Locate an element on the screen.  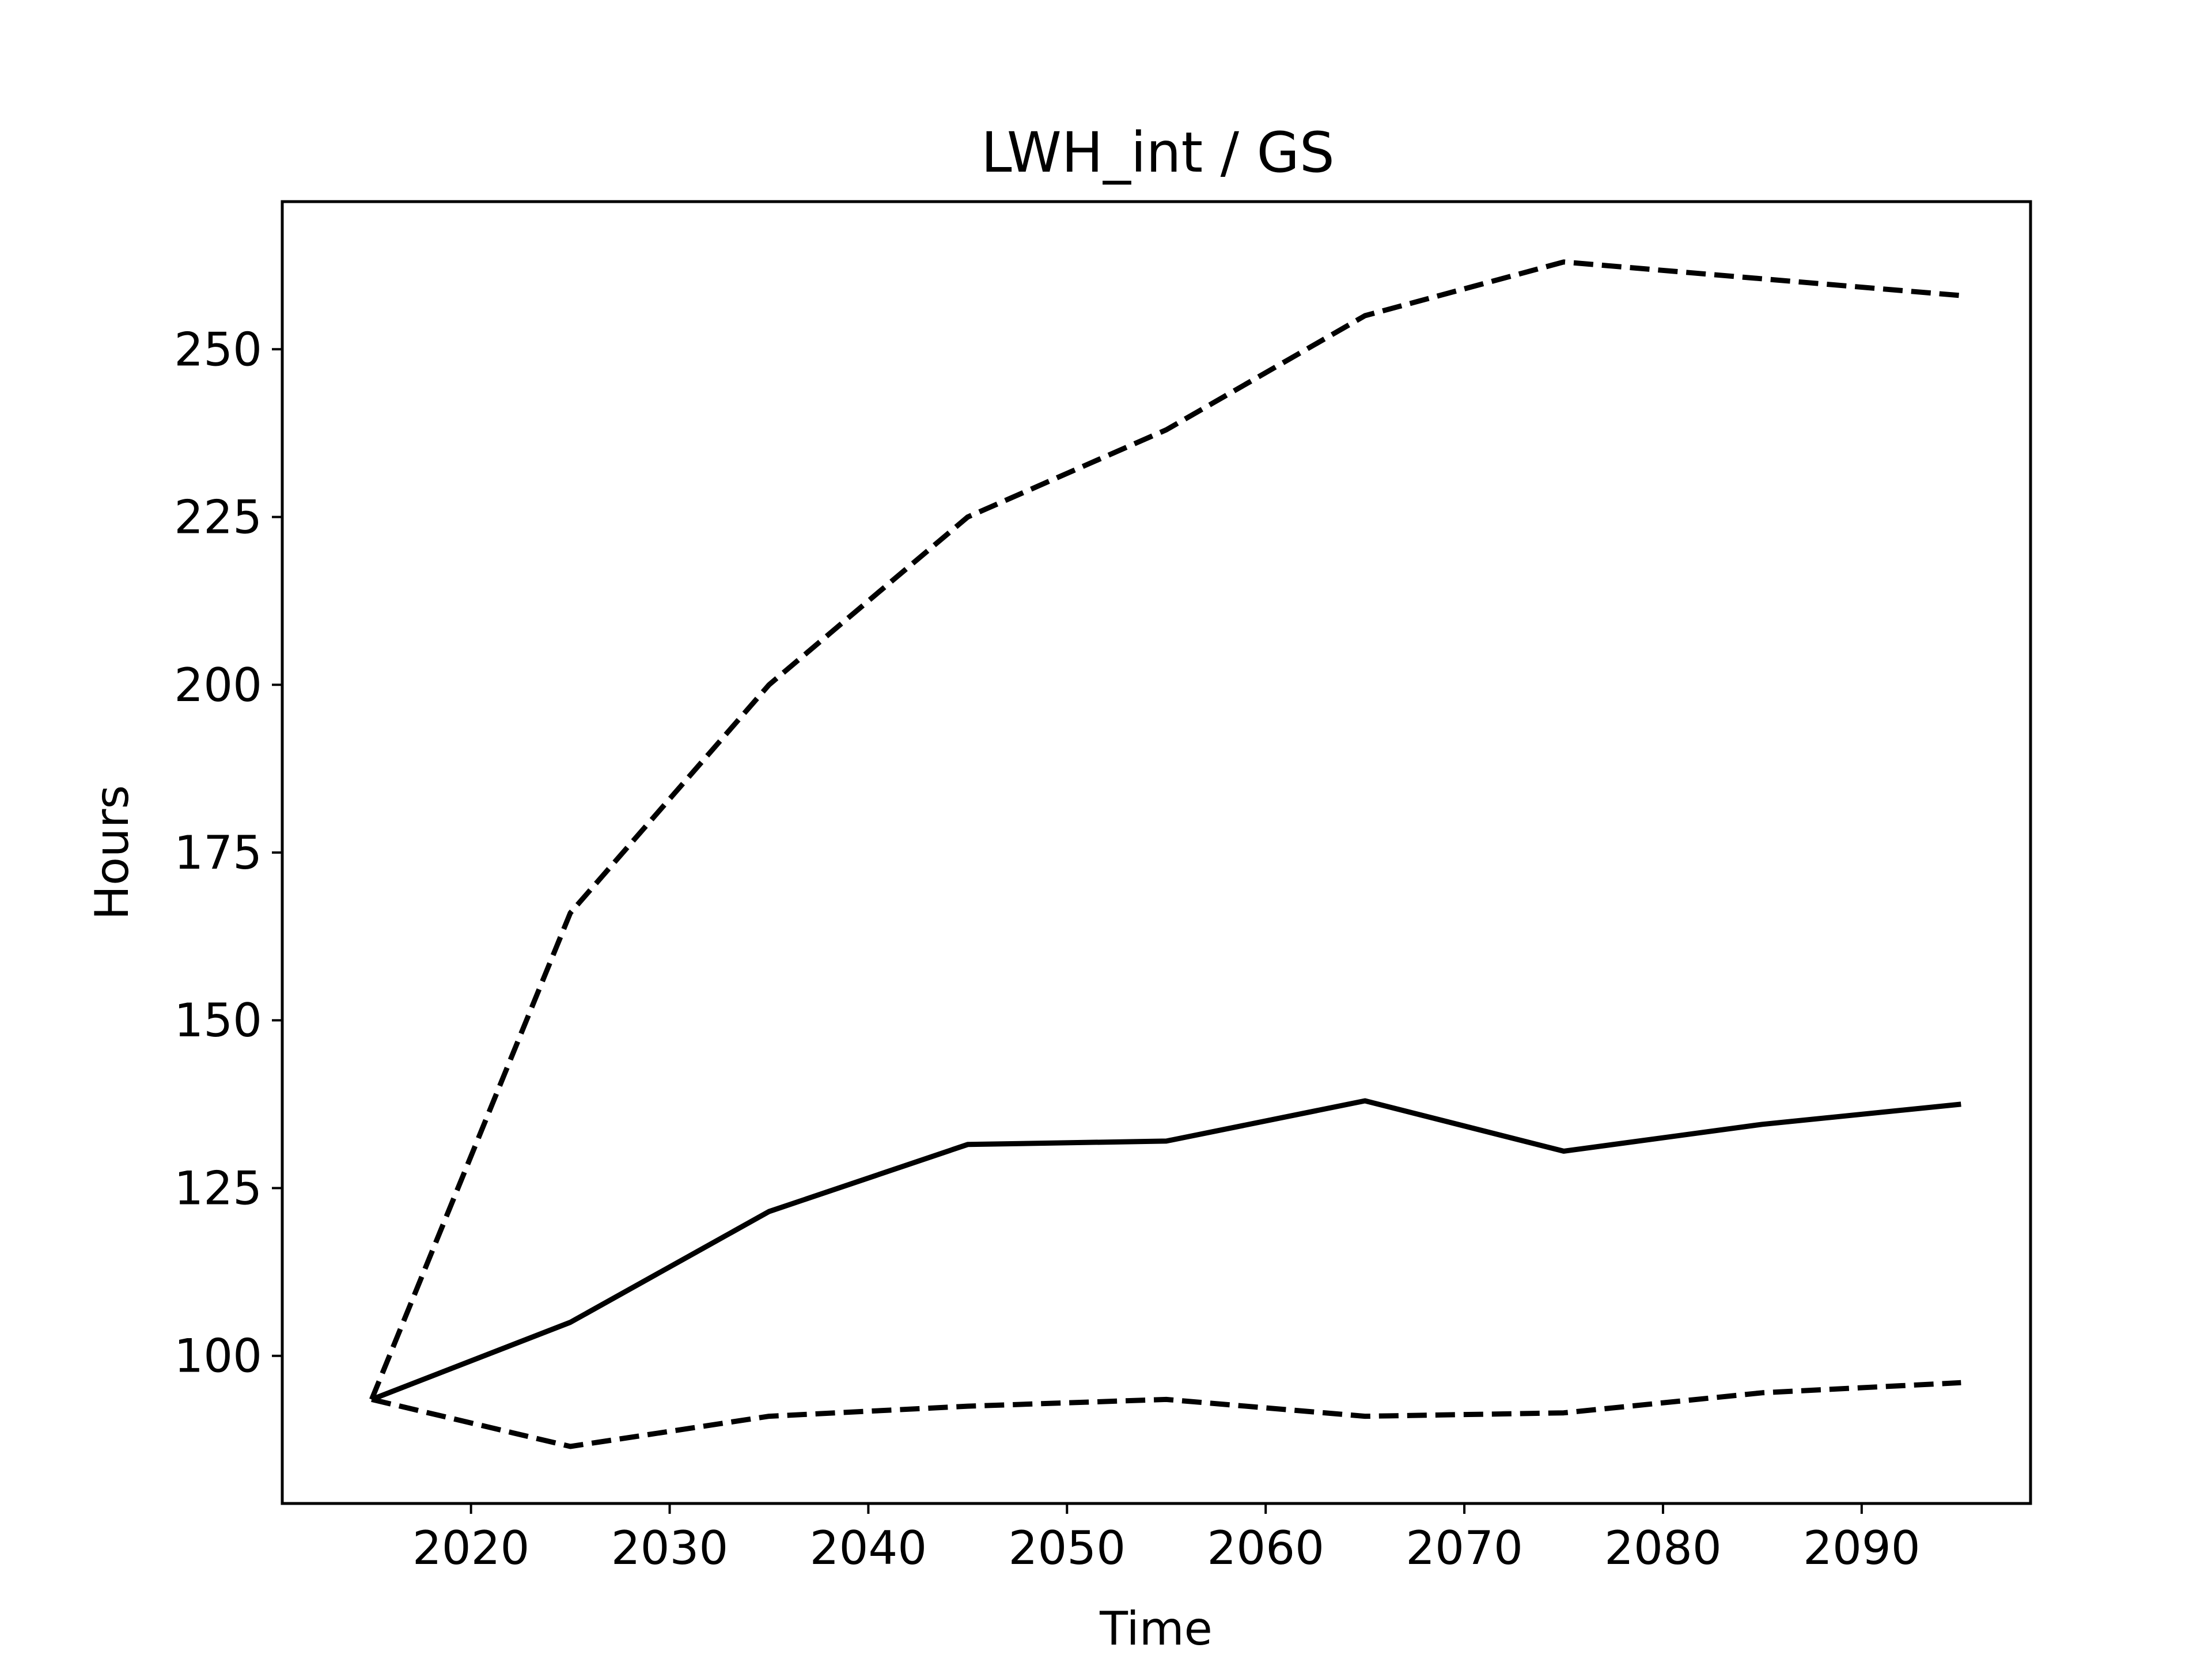
x-tick-label: 2030 is located at coordinates (670, 1548).